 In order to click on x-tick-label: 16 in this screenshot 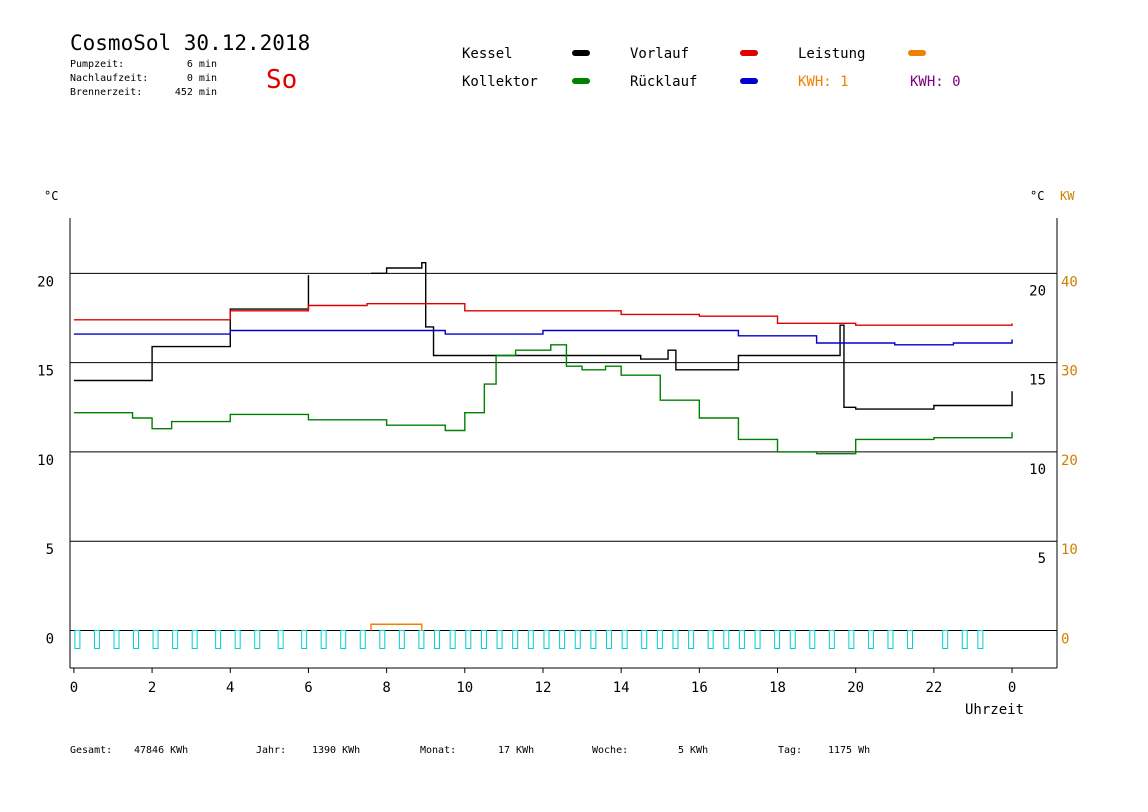, I will do `click(699, 688)`.